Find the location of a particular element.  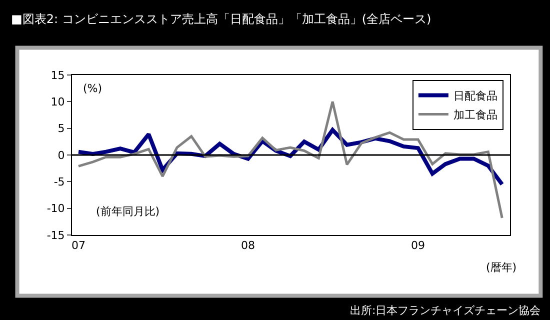

y-tick-label: 0 is located at coordinates (61, 155).